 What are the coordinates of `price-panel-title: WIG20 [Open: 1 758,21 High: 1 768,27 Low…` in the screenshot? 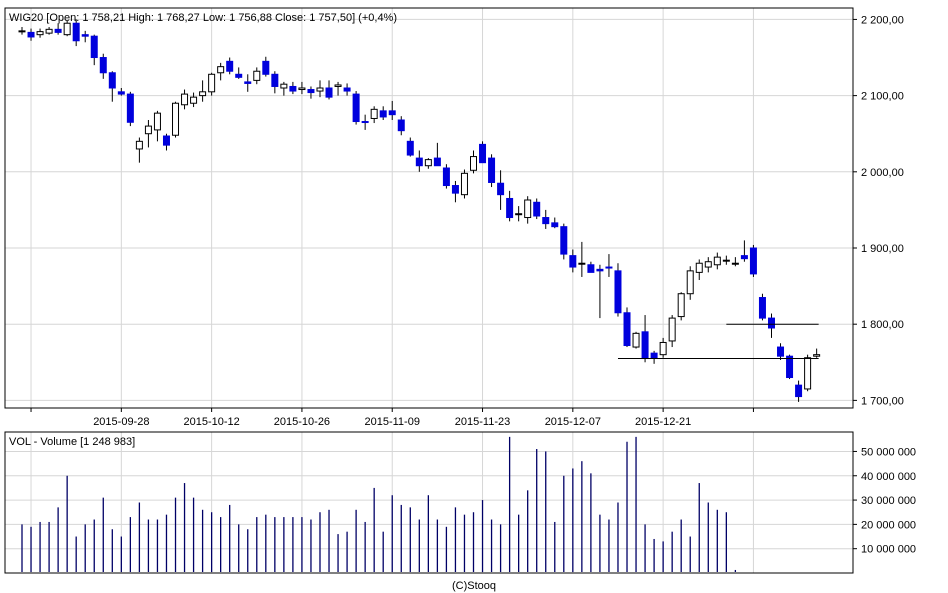 It's located at (203, 18).